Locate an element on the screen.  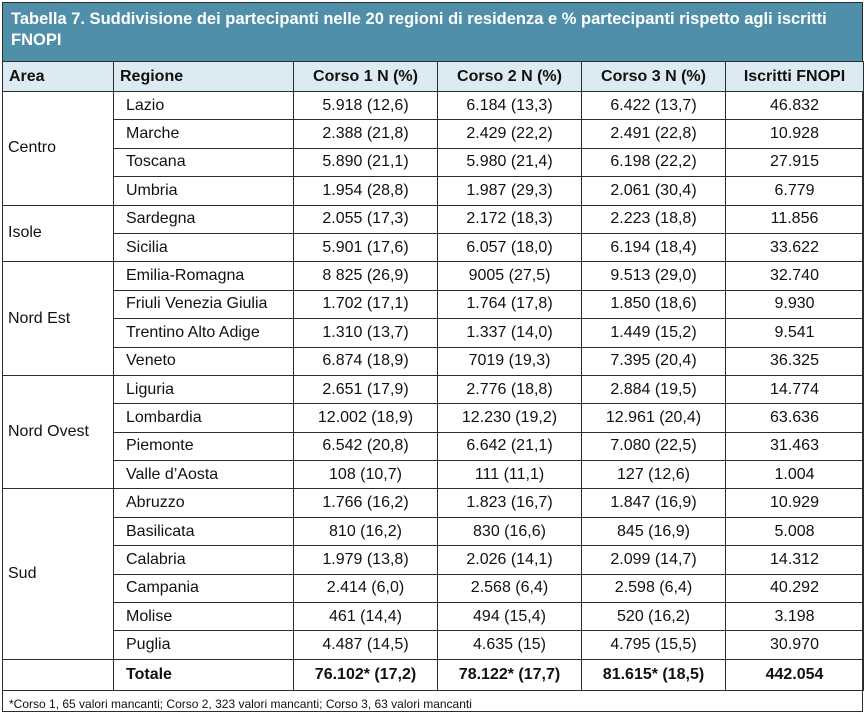
corso-2-cell: 2.568 (6,4) is located at coordinates (509, 588).